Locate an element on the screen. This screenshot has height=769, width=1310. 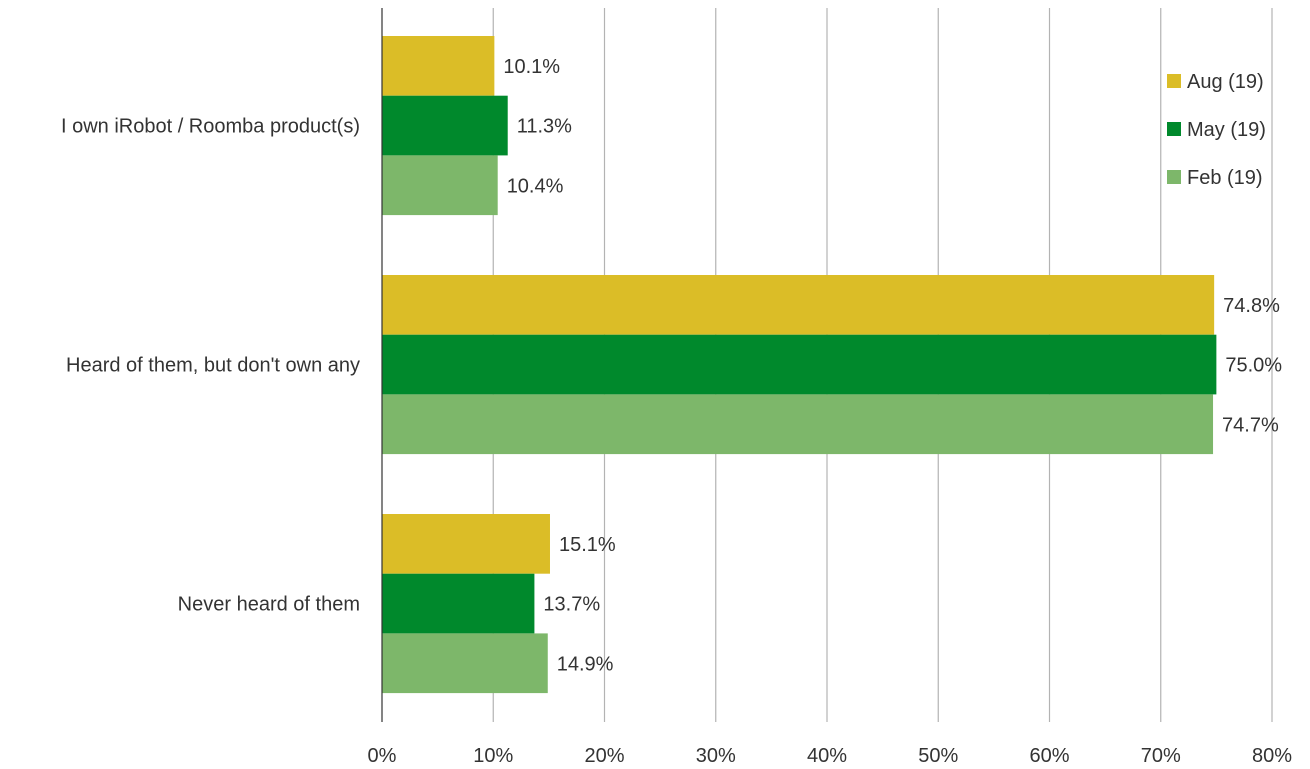
data-label: 10.4% is located at coordinates (535, 186).